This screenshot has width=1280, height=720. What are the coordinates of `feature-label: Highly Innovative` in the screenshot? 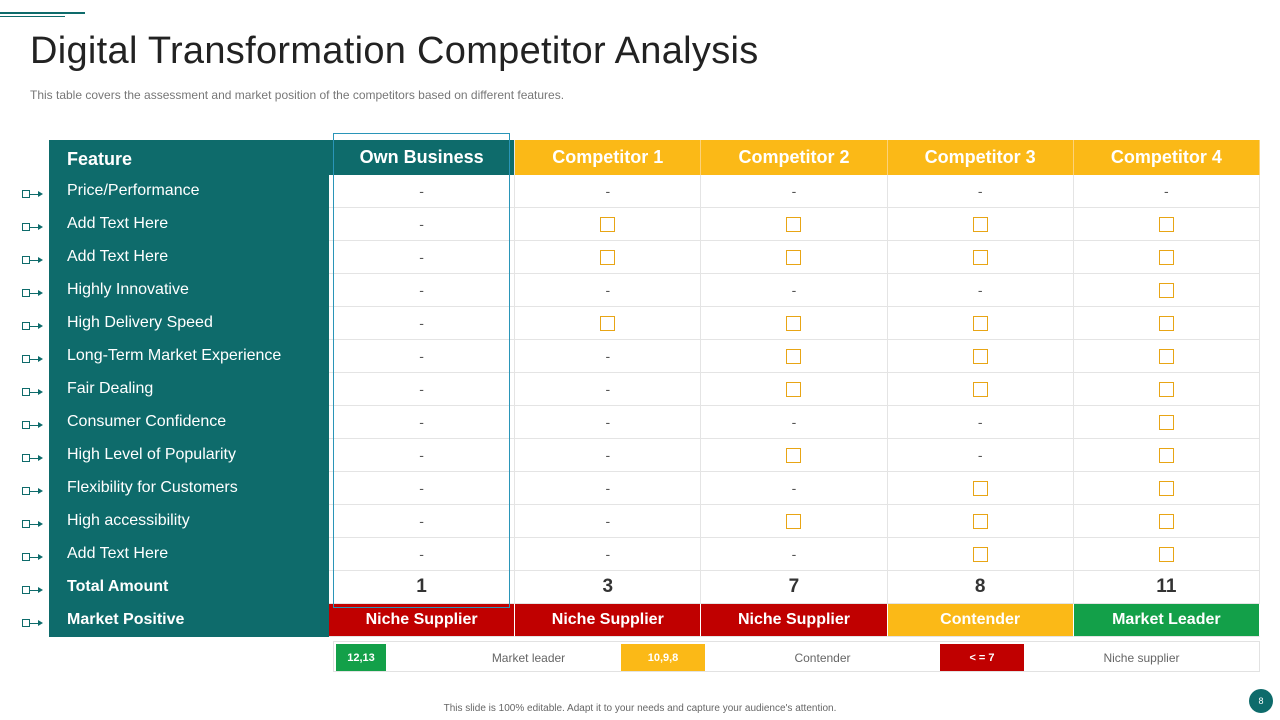 It's located at (189, 290).